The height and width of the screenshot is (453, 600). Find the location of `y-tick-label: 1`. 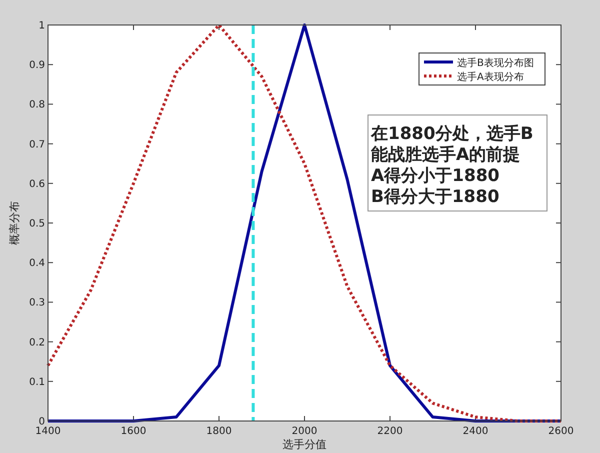

y-tick-label: 1 is located at coordinates (41, 26).